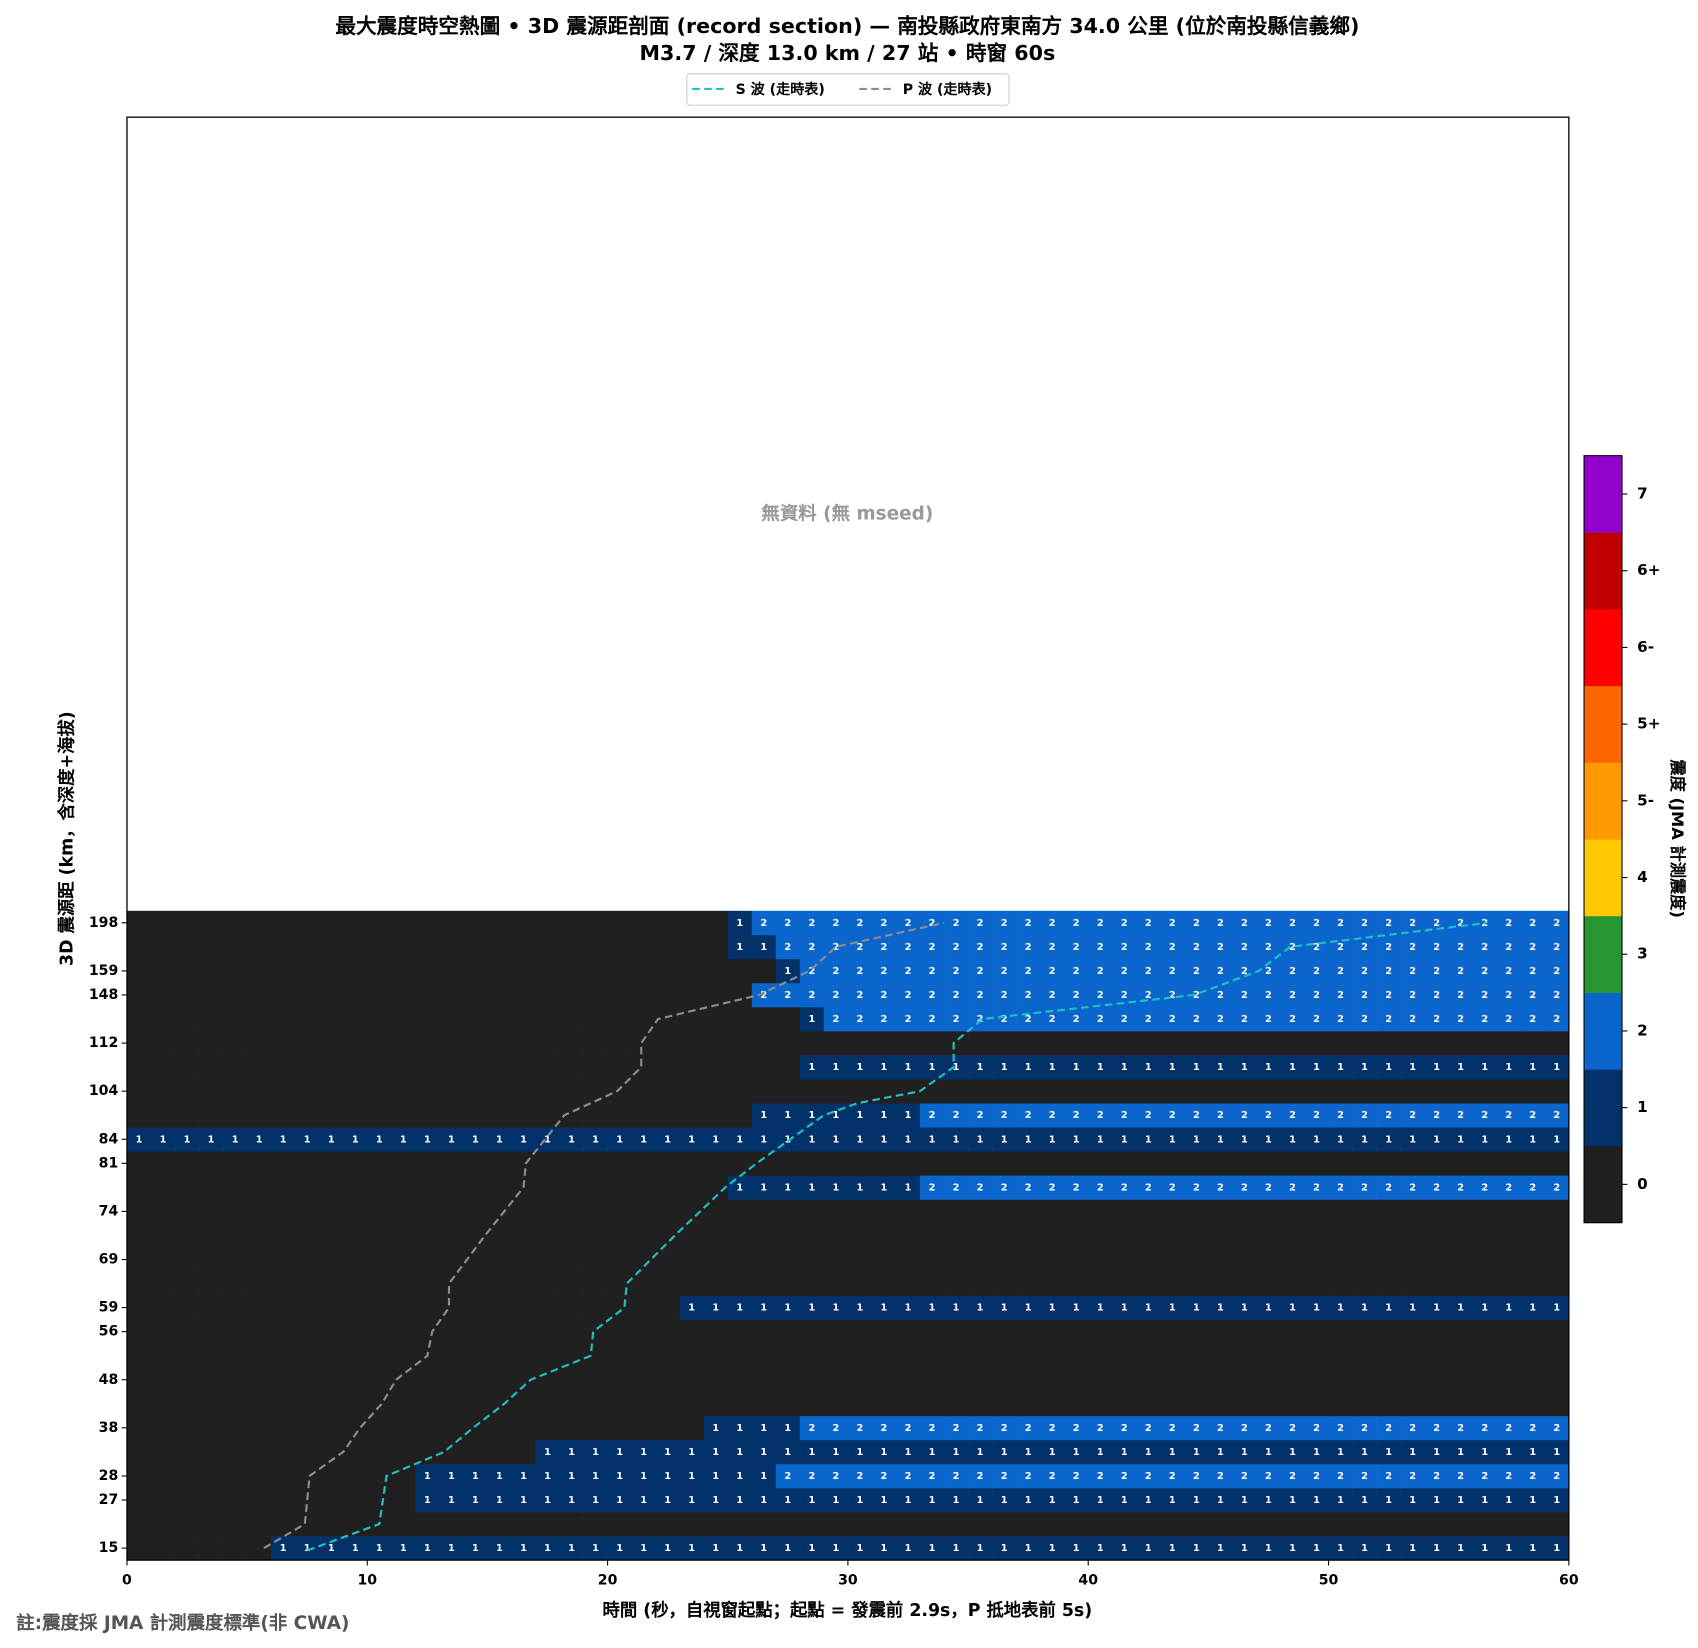 This screenshot has height=1648, width=1698. What do you see at coordinates (1642, 877) in the screenshot?
I see `colorbar-tick-label: 4` at bounding box center [1642, 877].